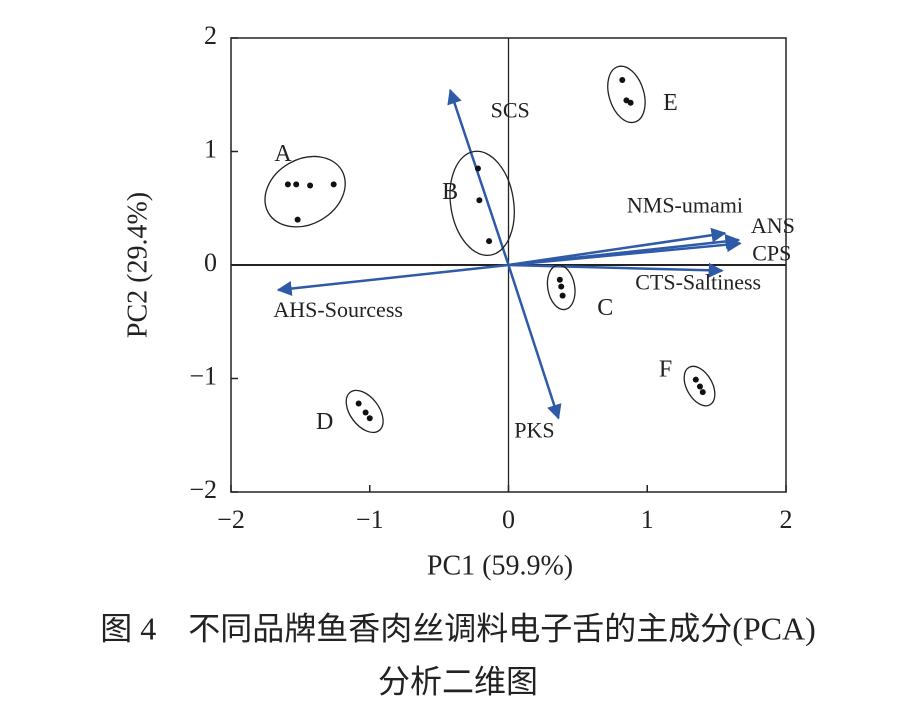 The width and height of the screenshot is (916, 719). I want to click on group-label: A, so click(283, 154).